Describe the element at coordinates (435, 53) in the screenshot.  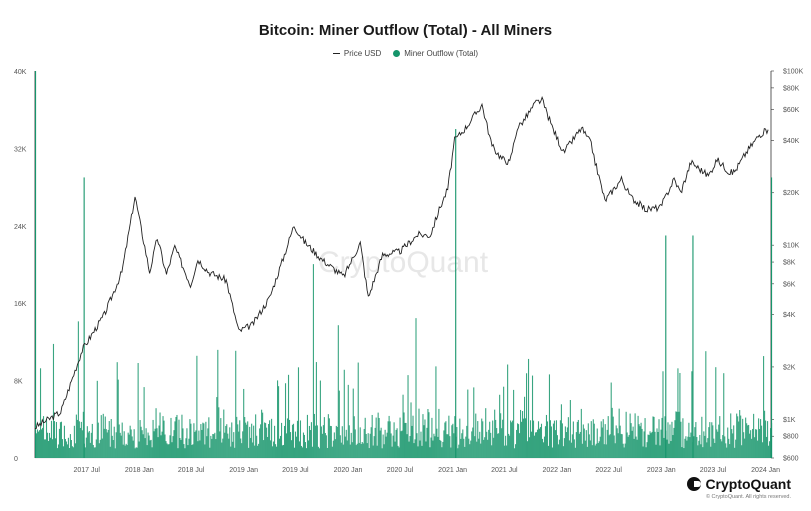
I see `legend-item-outflow: Miner Outflow (Total)` at that location.